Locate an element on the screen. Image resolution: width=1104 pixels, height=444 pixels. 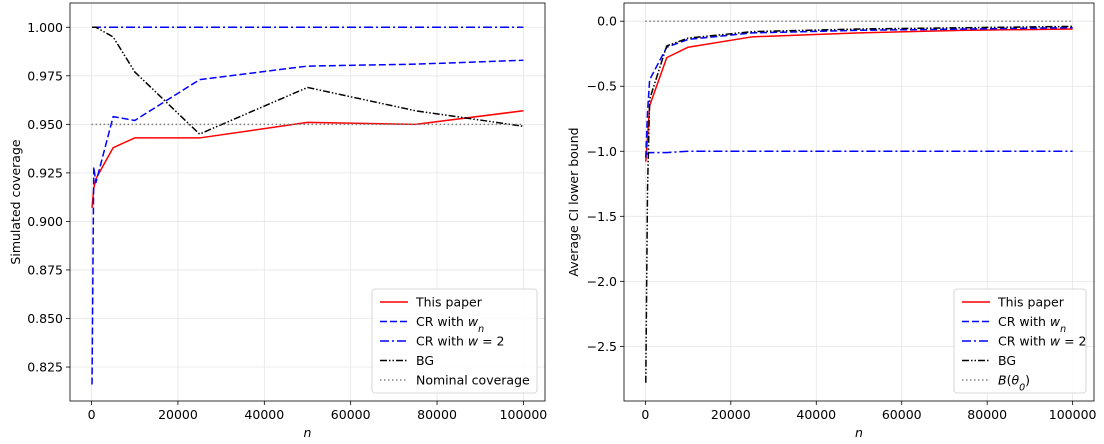
y-tick-label: −2.0 is located at coordinates (602, 281).